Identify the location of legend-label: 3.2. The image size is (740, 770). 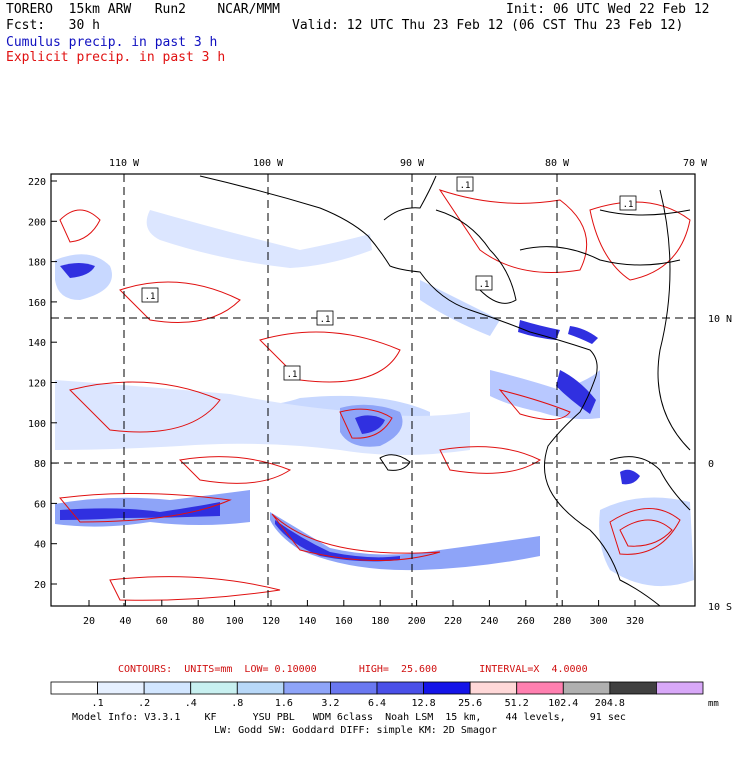
(330, 703).